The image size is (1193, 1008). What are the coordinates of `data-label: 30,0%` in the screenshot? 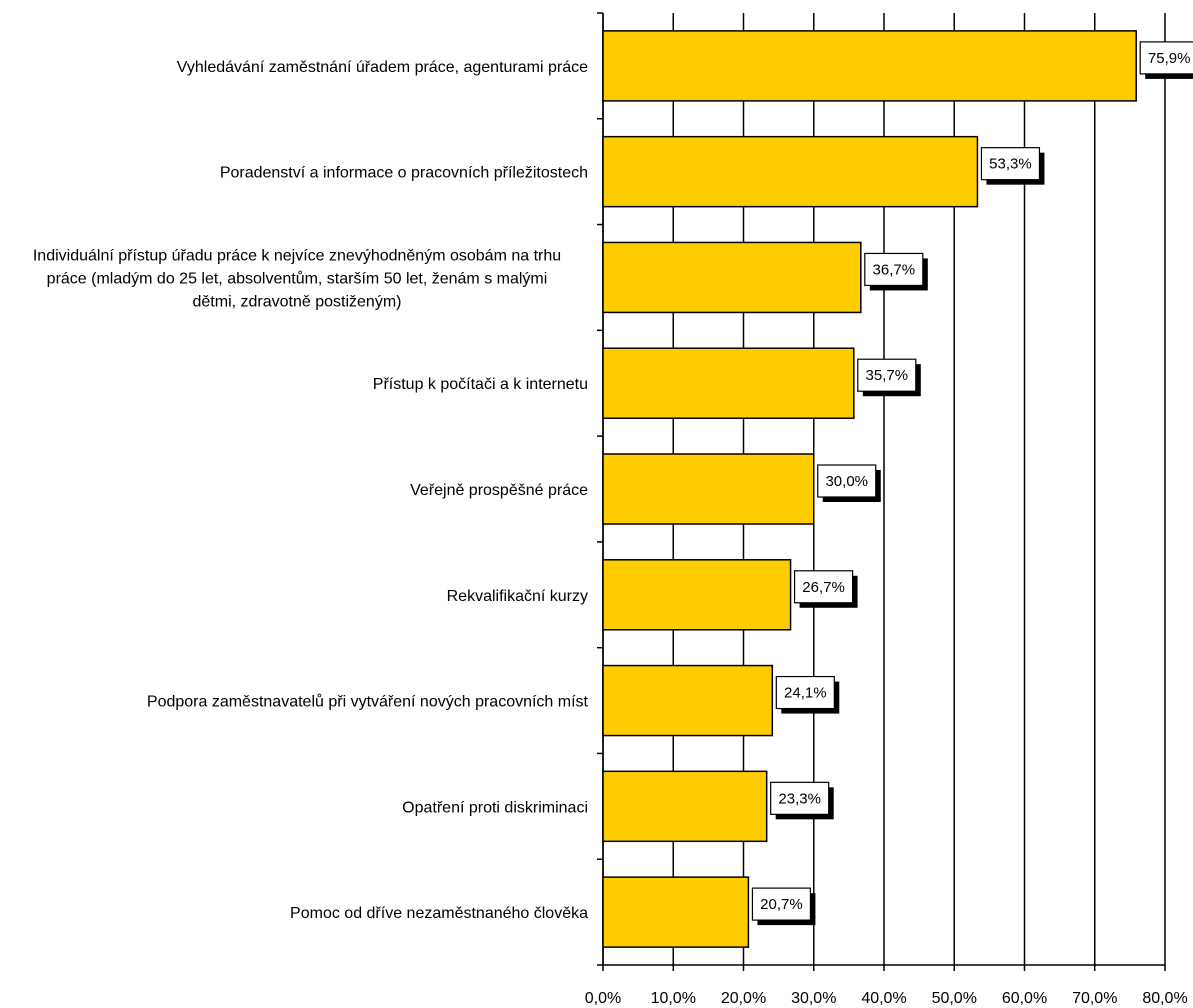 It's located at (846, 481).